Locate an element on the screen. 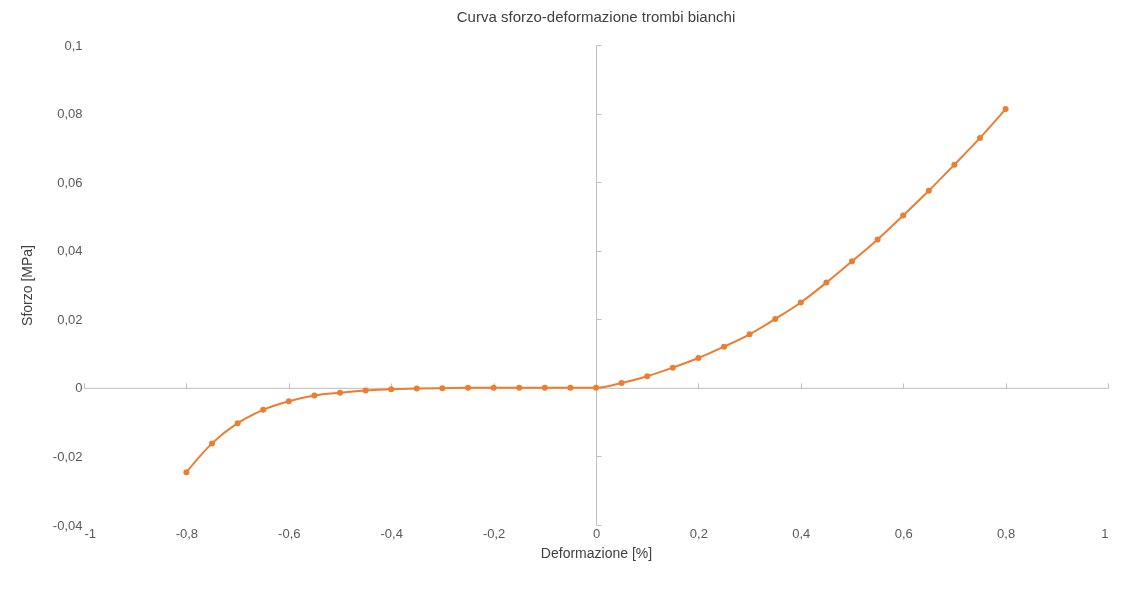  y-tick-label: 0,02 is located at coordinates (70, 319).